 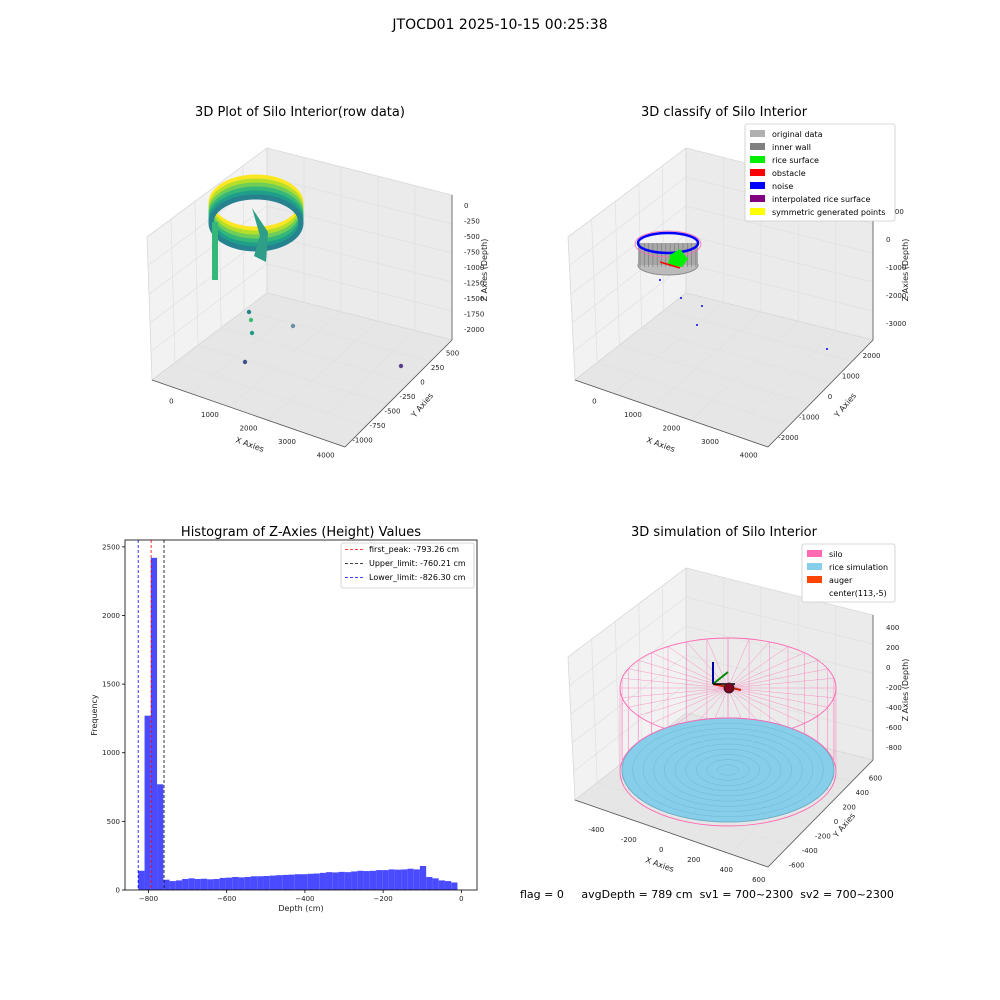 I want to click on legend-label: rice simulation, so click(x=858, y=567).